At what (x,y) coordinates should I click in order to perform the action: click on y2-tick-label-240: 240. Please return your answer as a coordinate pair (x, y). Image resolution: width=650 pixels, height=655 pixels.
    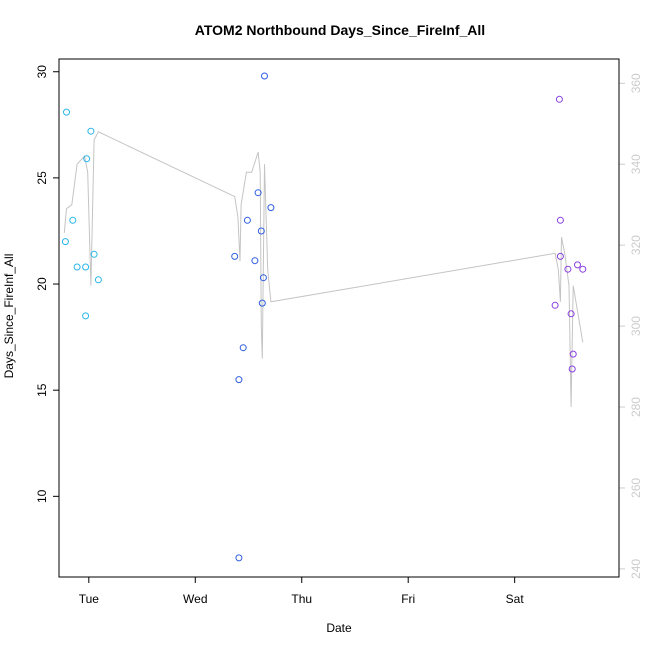
    Looking at the image, I should click on (636, 569).